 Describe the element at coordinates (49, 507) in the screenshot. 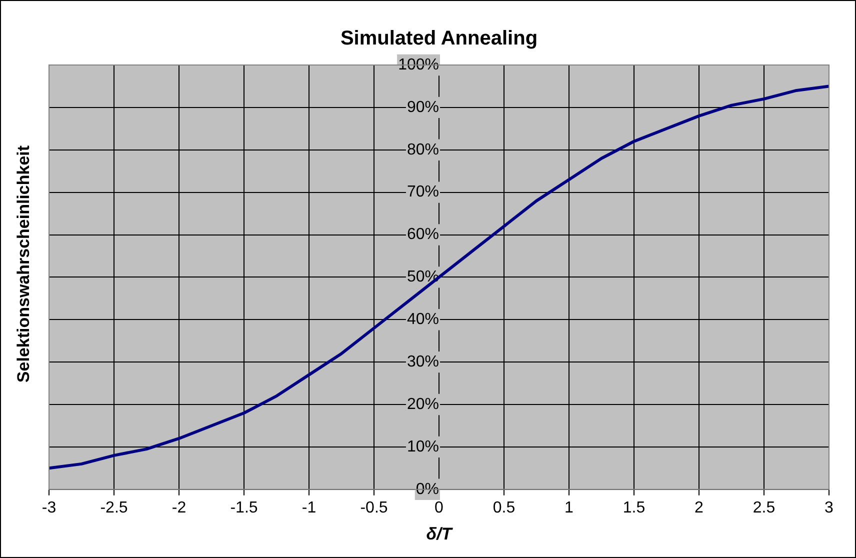

I see `x-tick-label: -3` at that location.